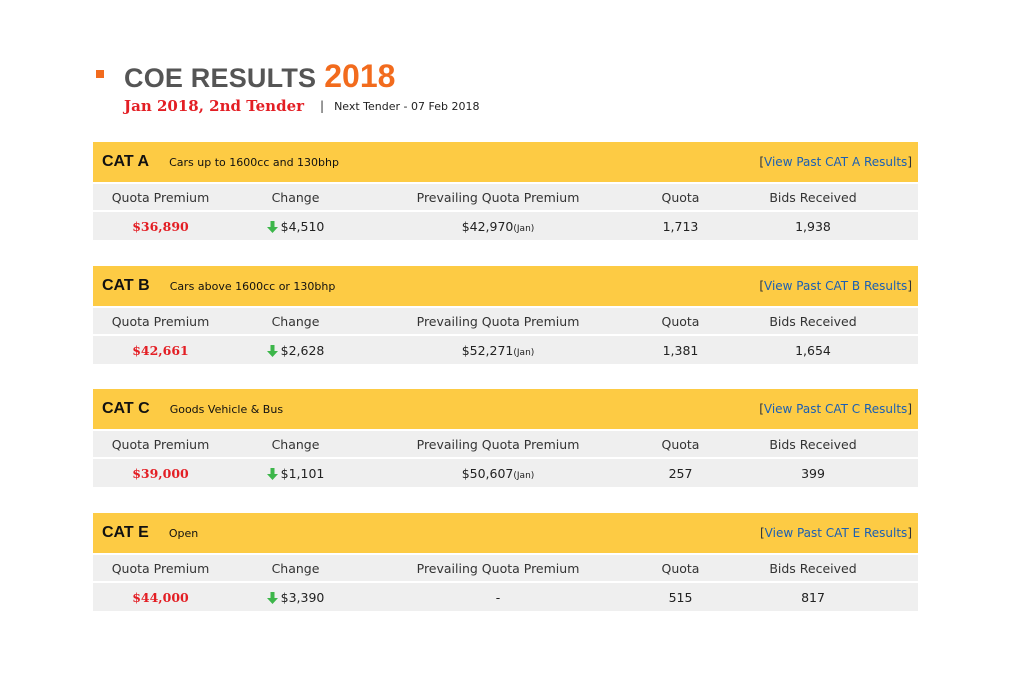 The width and height of the screenshot is (1024, 683). I want to click on category-description: Cars up to 1600cc and 130bhp, so click(254, 162).